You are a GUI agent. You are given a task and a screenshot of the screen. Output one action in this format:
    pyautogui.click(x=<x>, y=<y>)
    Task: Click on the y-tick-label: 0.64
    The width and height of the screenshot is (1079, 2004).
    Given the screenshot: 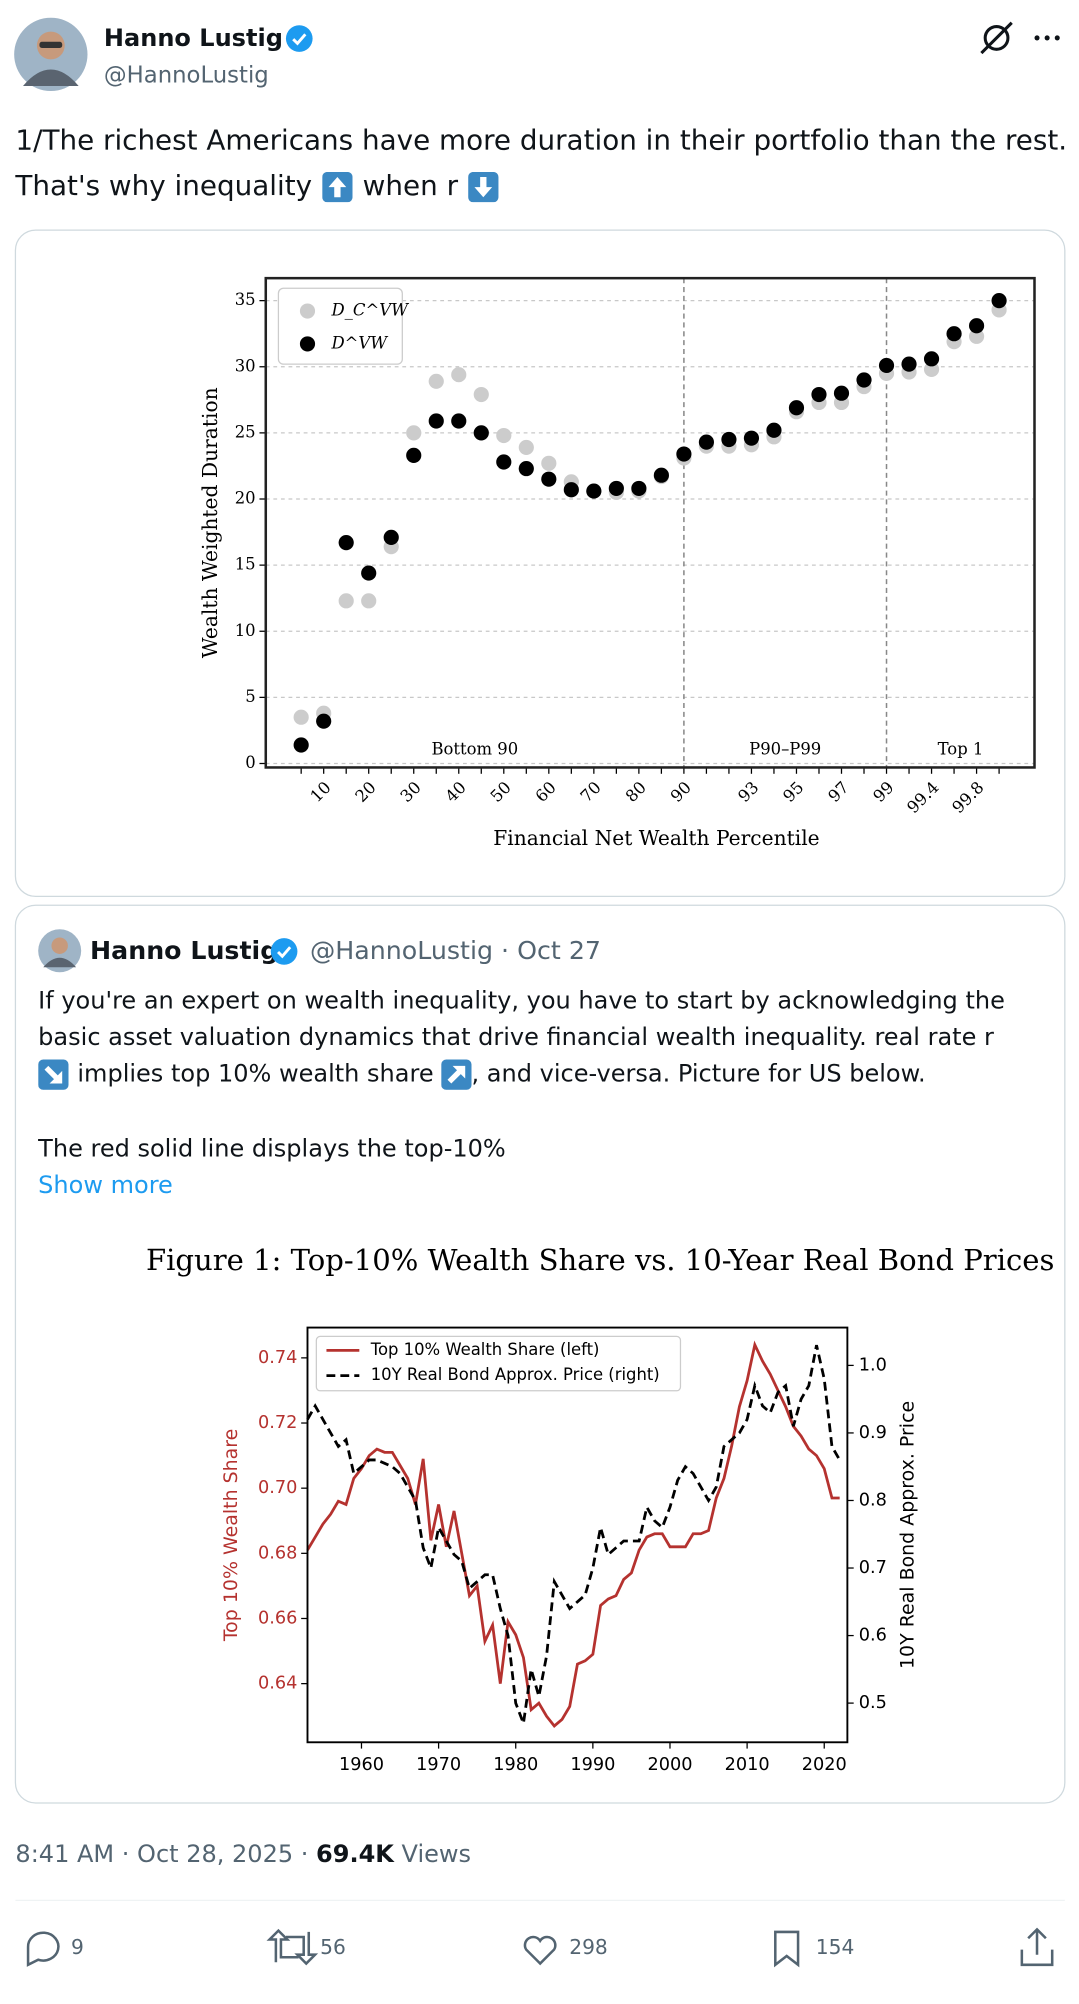 What is the action you would take?
    pyautogui.click(x=277, y=1684)
    